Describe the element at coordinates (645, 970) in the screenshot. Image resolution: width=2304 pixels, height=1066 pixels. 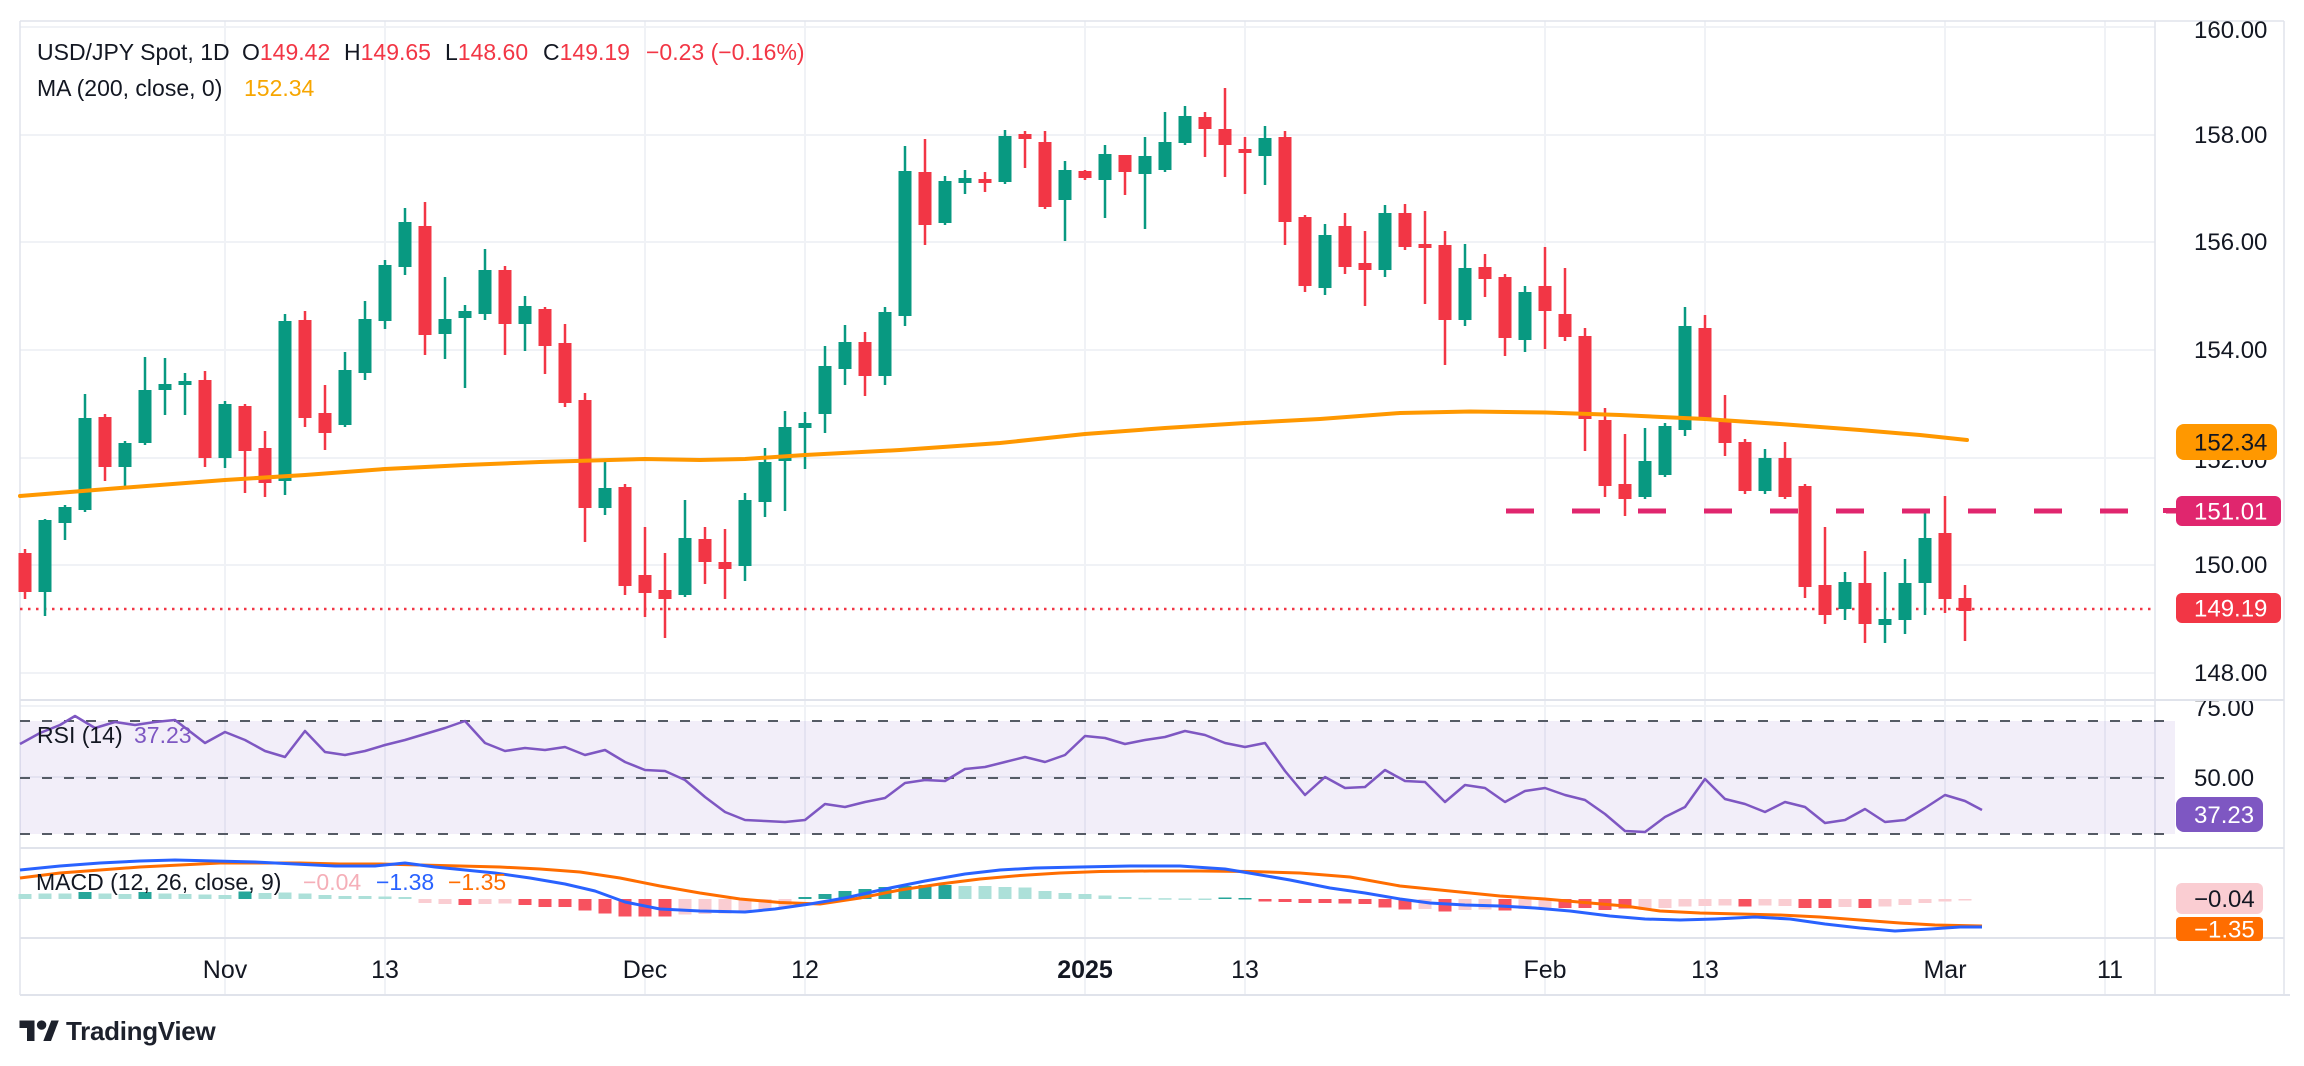
I see `svg-text: Dec` at that location.